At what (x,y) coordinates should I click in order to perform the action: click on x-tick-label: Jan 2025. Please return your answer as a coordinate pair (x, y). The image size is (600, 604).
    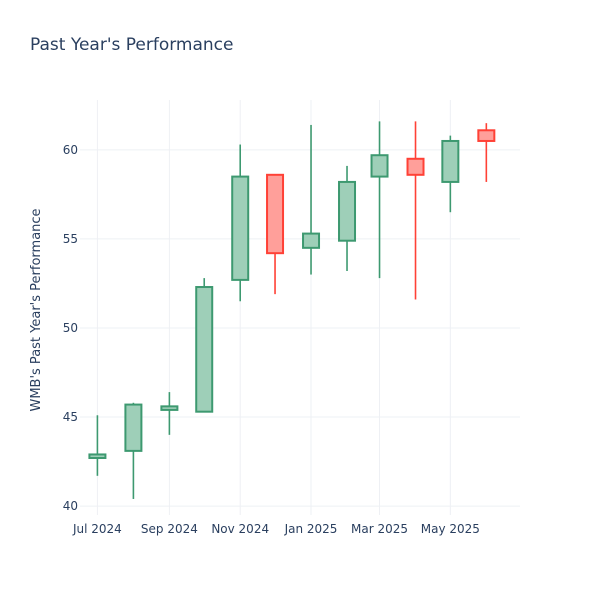
    Looking at the image, I should click on (311, 529).